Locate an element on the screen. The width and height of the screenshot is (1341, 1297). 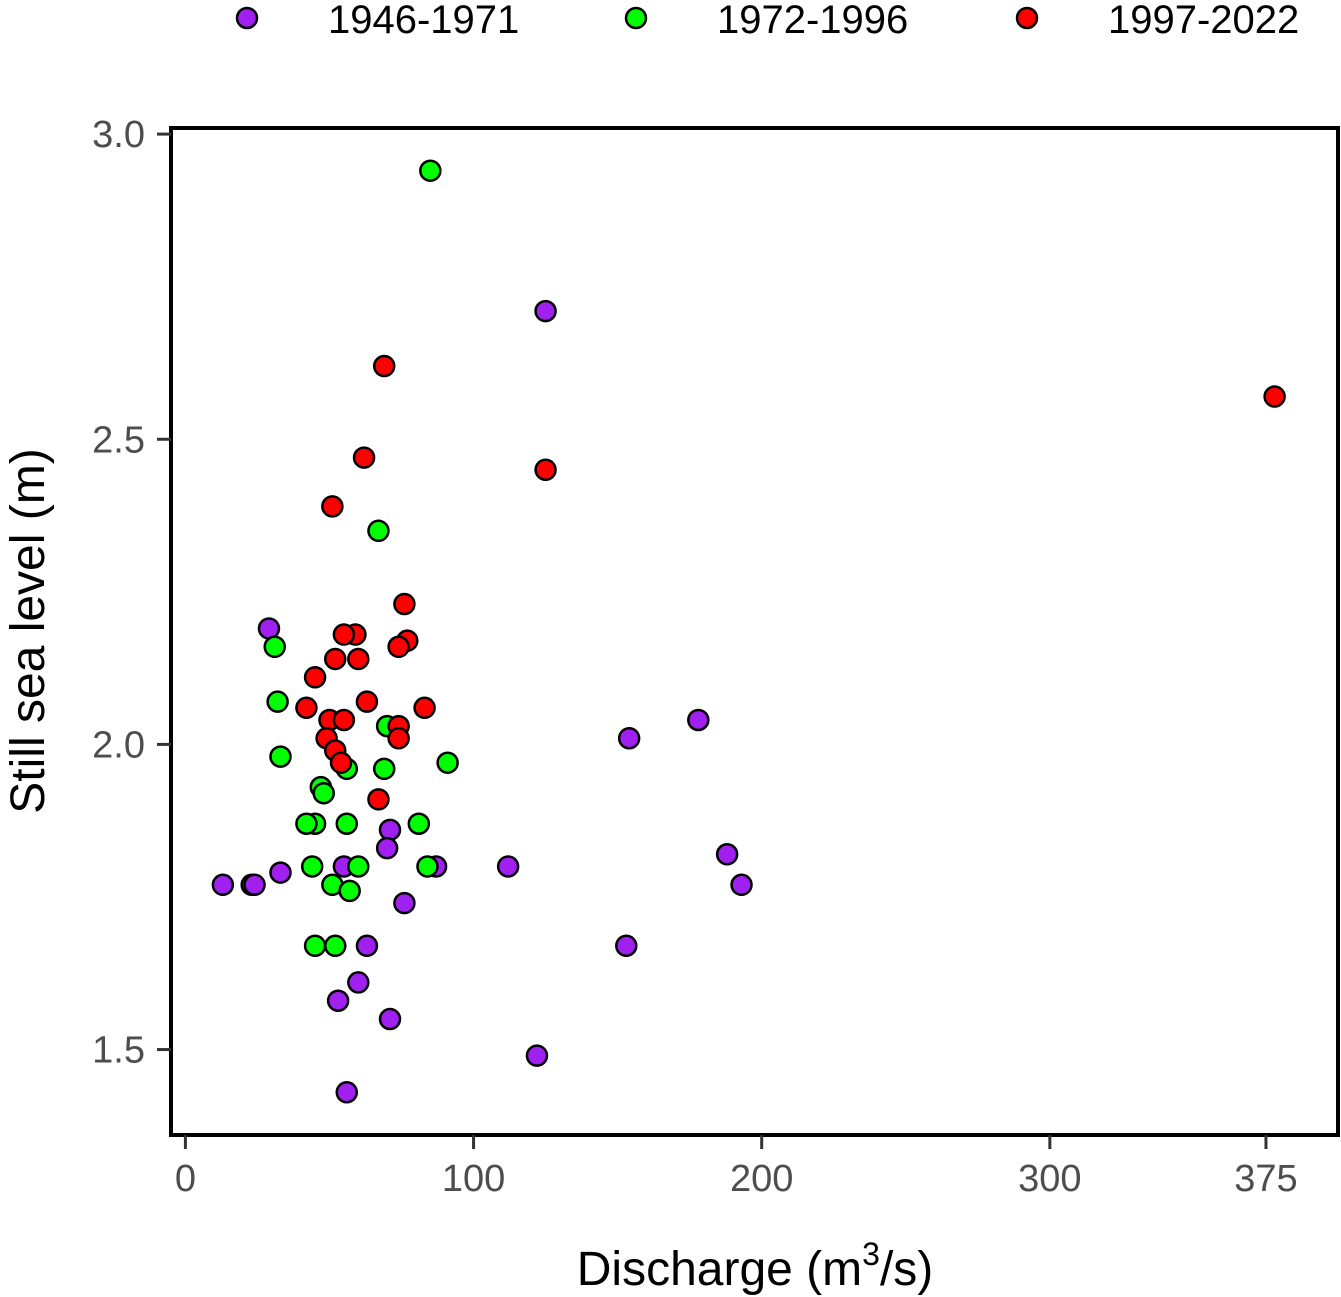
y-axis: 1.5 2.0 2.5 3.0 is located at coordinates (131, 593).